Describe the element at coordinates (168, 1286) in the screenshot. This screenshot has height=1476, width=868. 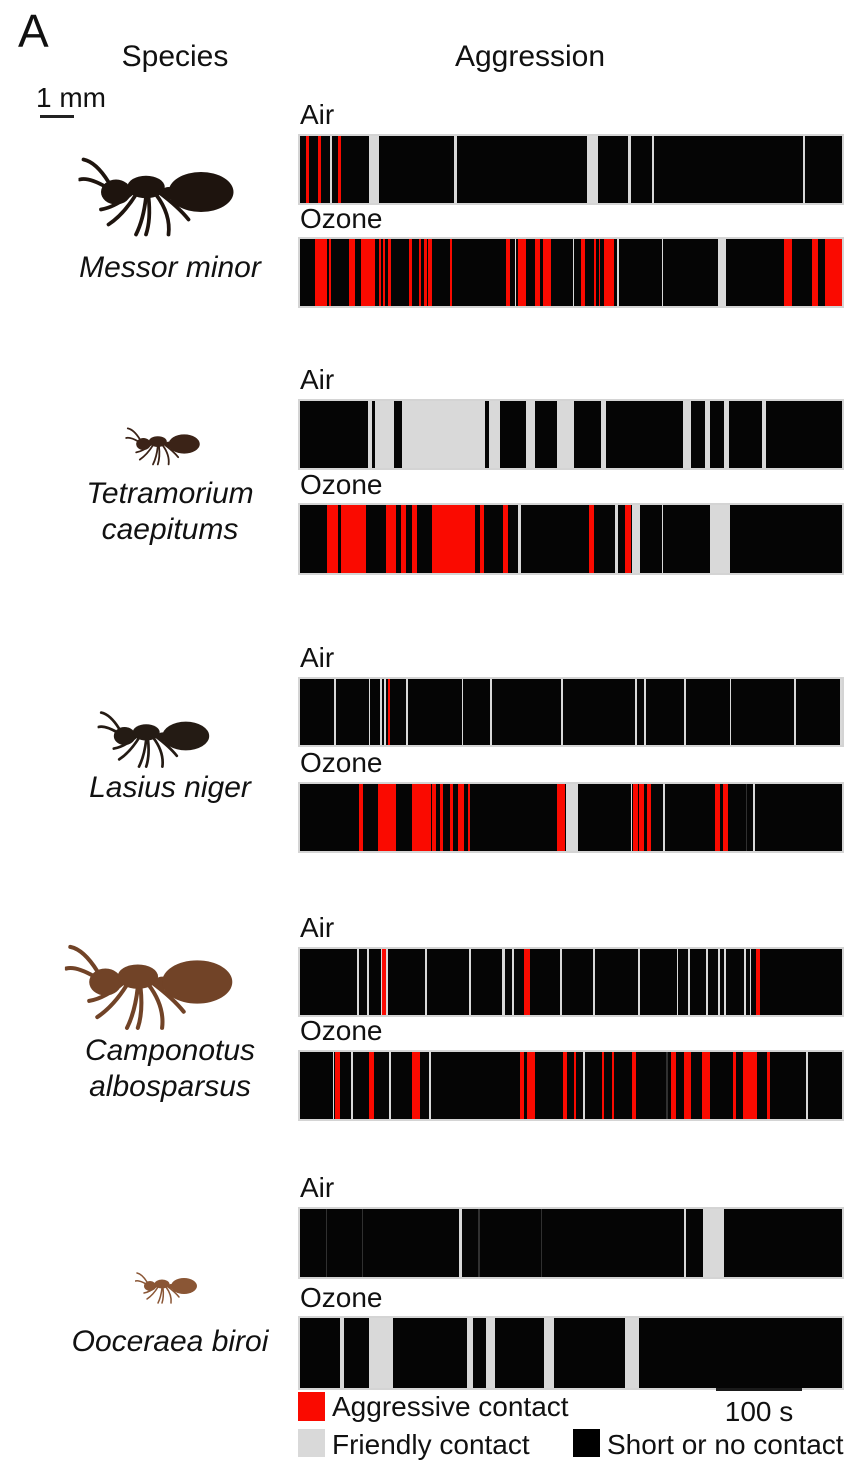
I see `ant-photo-ooceraea-biroi` at that location.